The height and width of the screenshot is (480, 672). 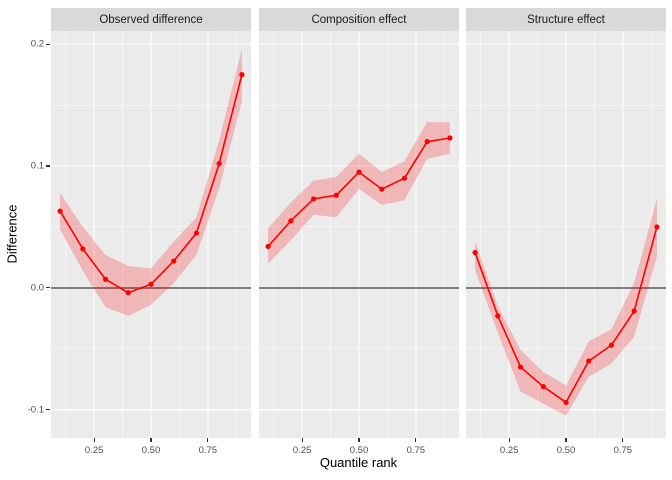 What do you see at coordinates (37, 288) in the screenshot?
I see `y-tick-label: 0.0` at bounding box center [37, 288].